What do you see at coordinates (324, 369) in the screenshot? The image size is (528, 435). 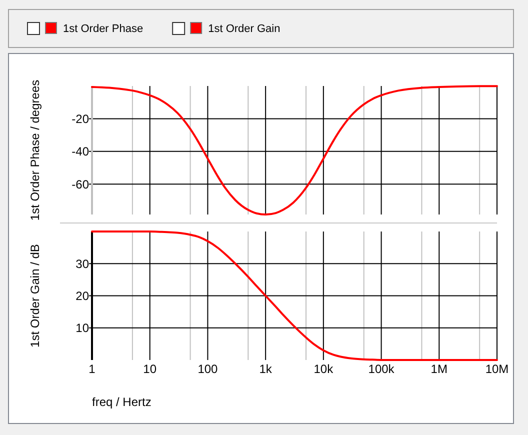 I see `x-tick-label: 10k` at bounding box center [324, 369].